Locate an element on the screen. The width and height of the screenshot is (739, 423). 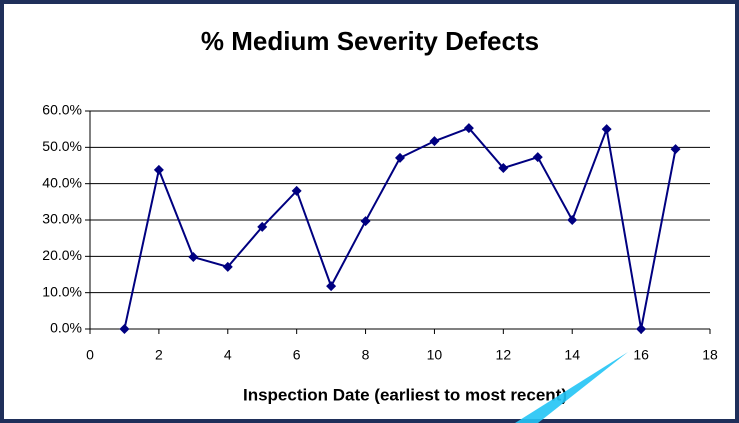
y-tick-label: 50.0% is located at coordinates (62, 146).